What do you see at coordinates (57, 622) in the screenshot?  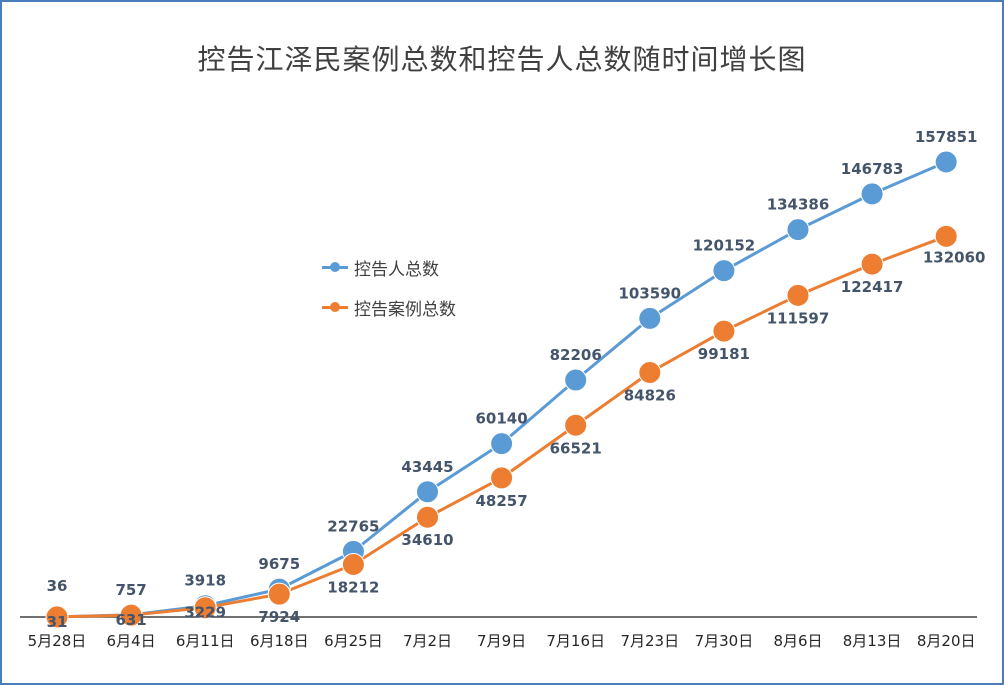 I see `data-label-cases: 31` at bounding box center [57, 622].